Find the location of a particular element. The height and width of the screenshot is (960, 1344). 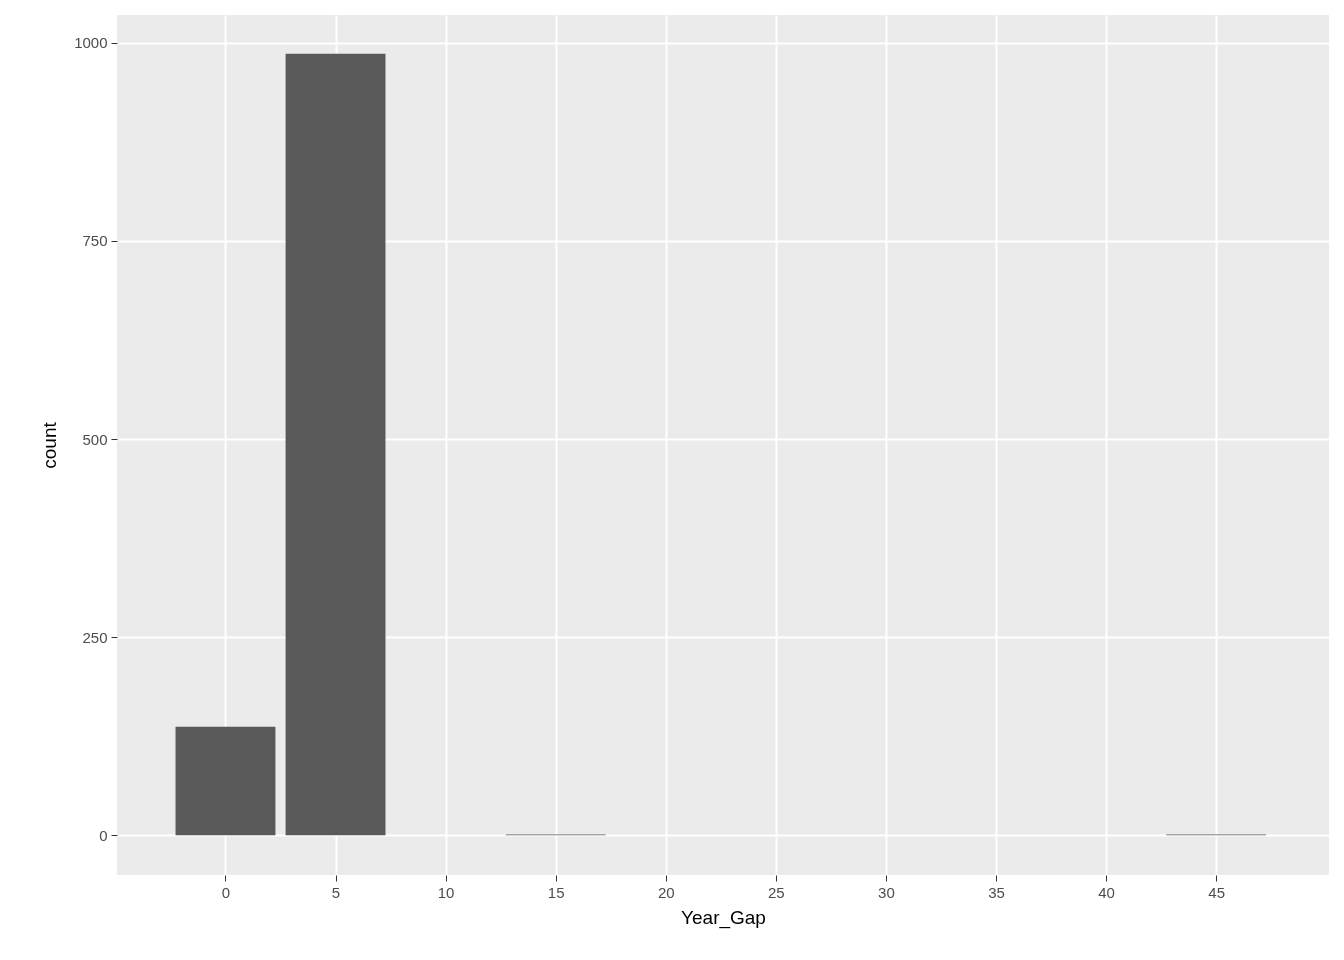

y-tick-label: 750 is located at coordinates (95, 241).